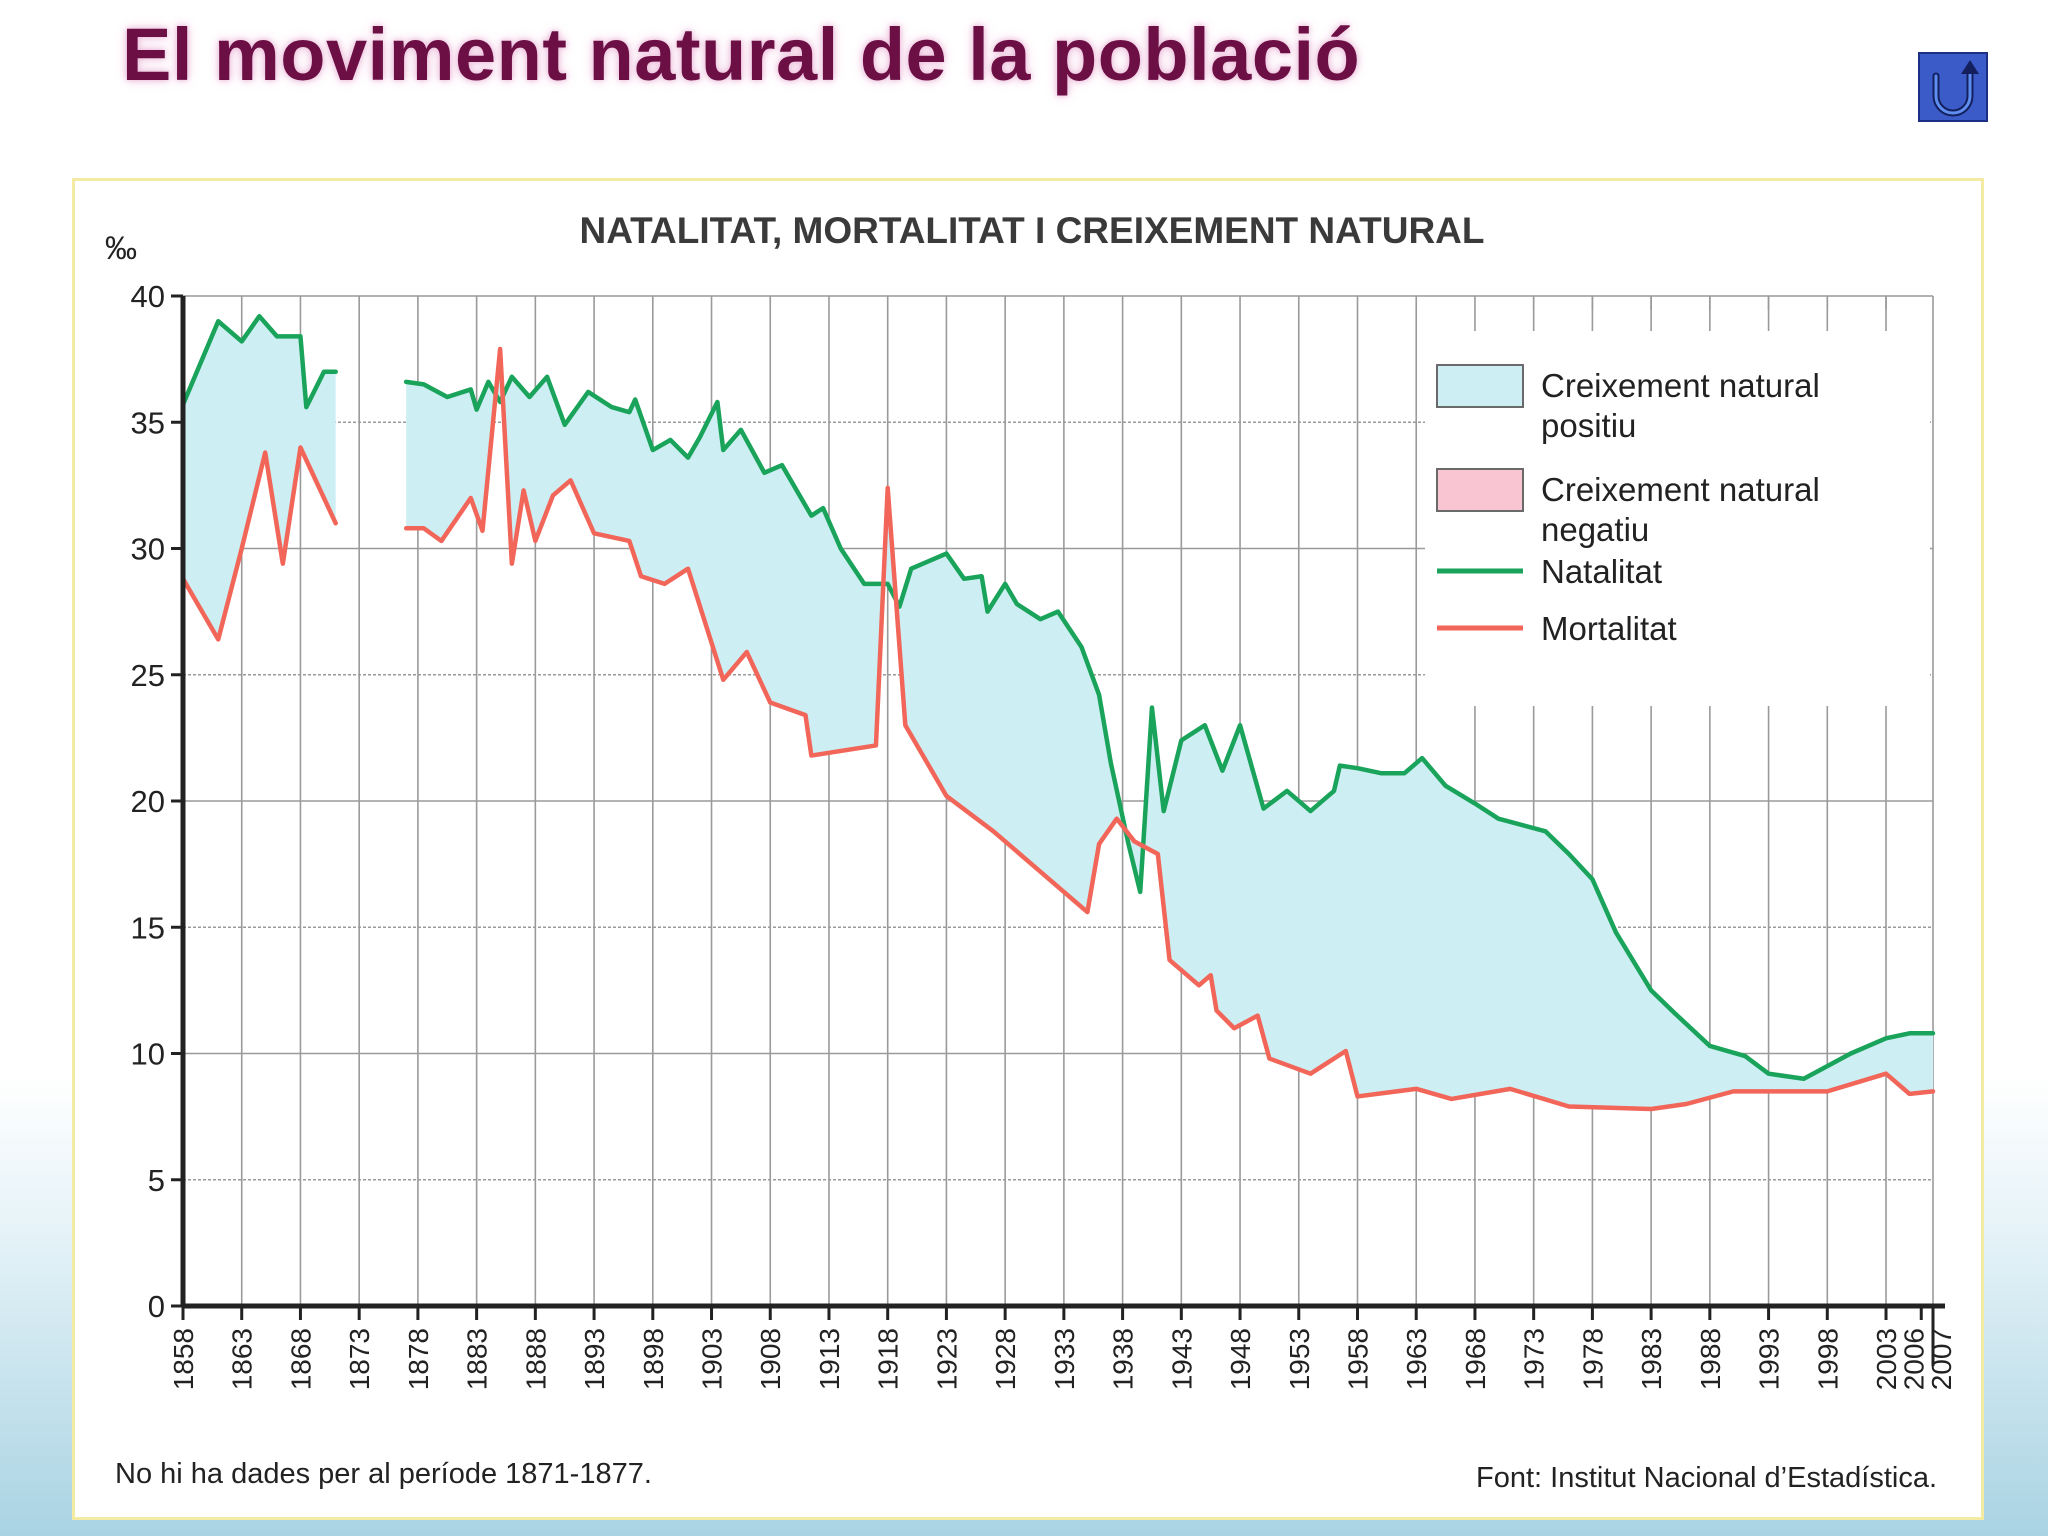  What do you see at coordinates (1475, 1359) in the screenshot?
I see `x-tick-label: 1968` at bounding box center [1475, 1359].